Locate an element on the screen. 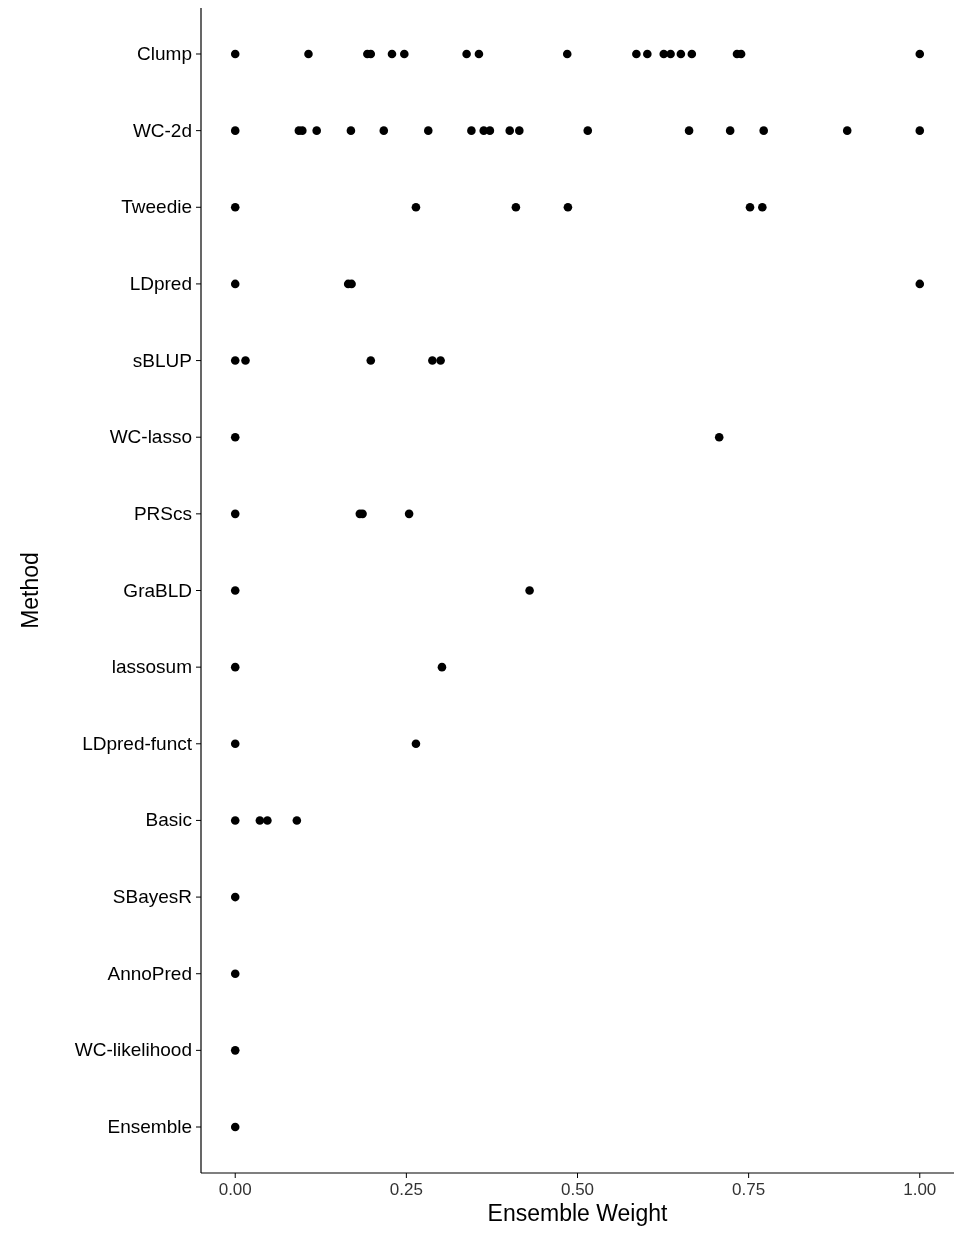  x-tick-label: 0.00 is located at coordinates (235, 1189).